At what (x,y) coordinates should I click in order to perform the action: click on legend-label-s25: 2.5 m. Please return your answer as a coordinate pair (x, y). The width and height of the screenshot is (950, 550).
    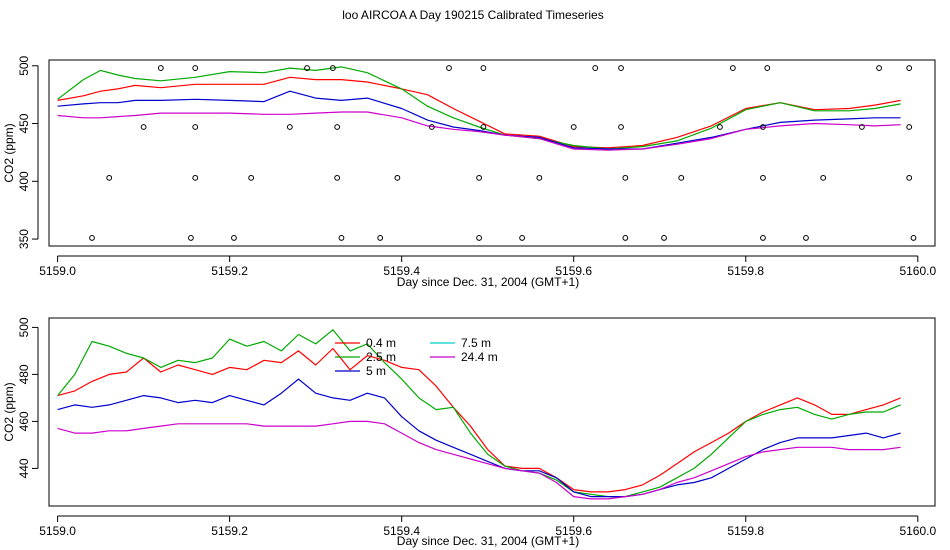
    Looking at the image, I should click on (381, 357).